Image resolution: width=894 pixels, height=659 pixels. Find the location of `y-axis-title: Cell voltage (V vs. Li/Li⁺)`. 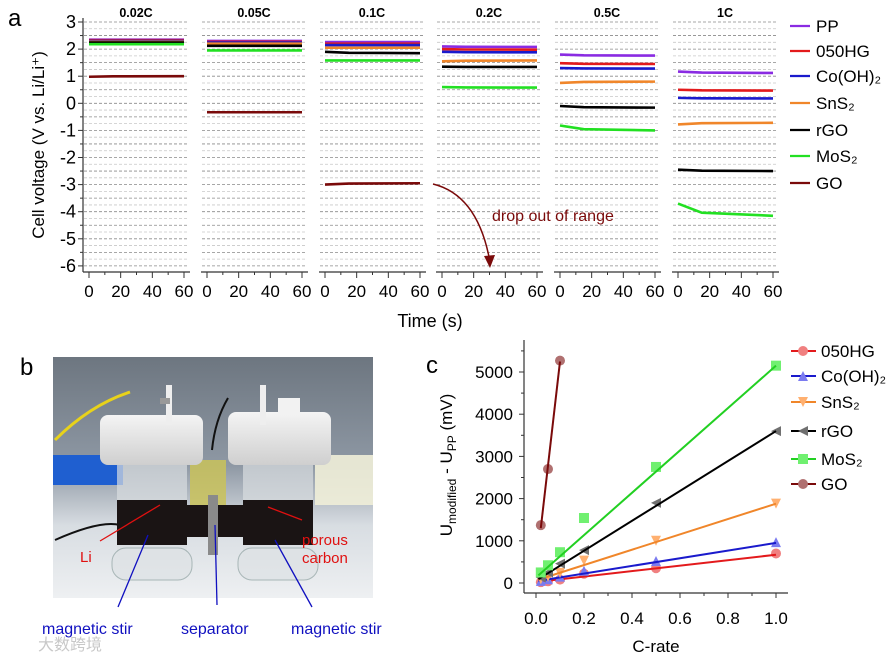

y-axis-title: Cell voltage (V vs. Li/Li⁺) is located at coordinates (38, 145).